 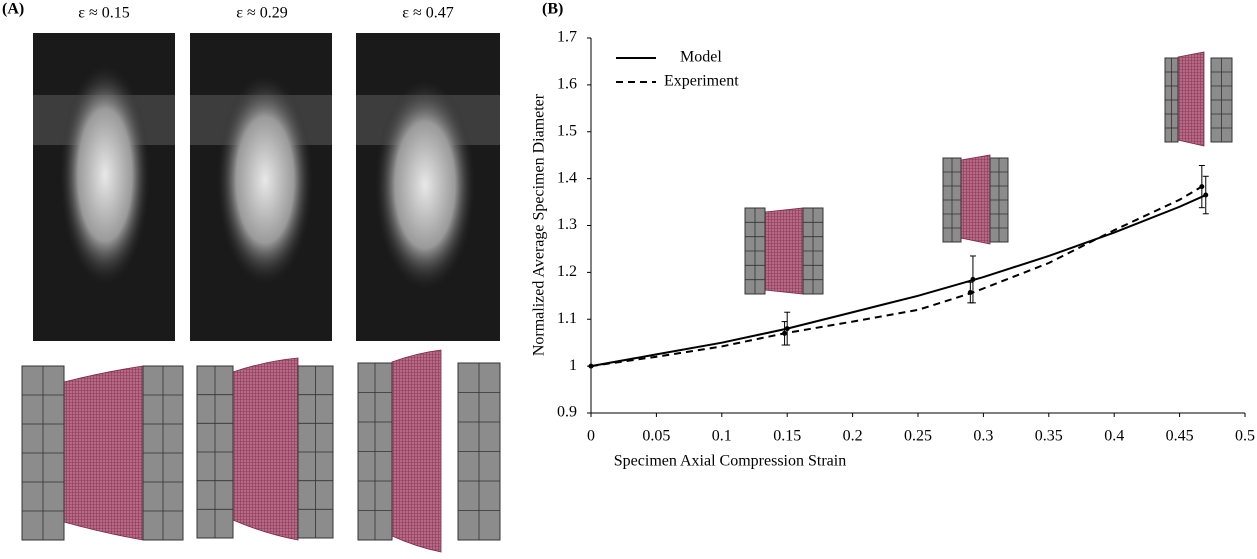 What do you see at coordinates (567, 271) in the screenshot?
I see `y-tick-label: 1.2` at bounding box center [567, 271].